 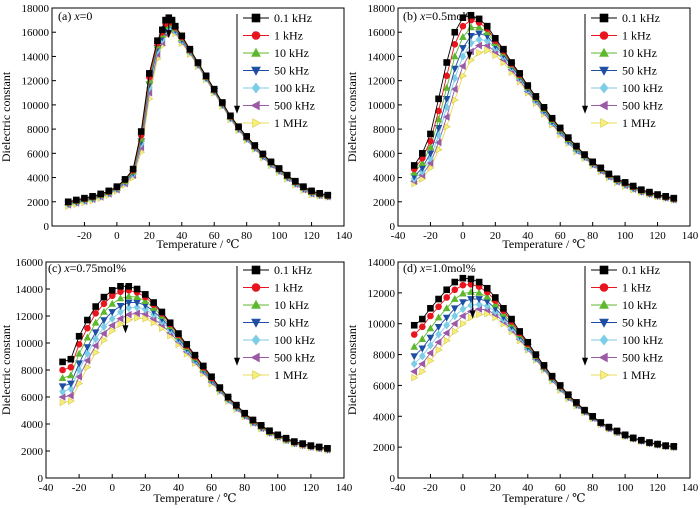 I want to click on panel-b-trend-arrowhead, so click(x=469, y=55).